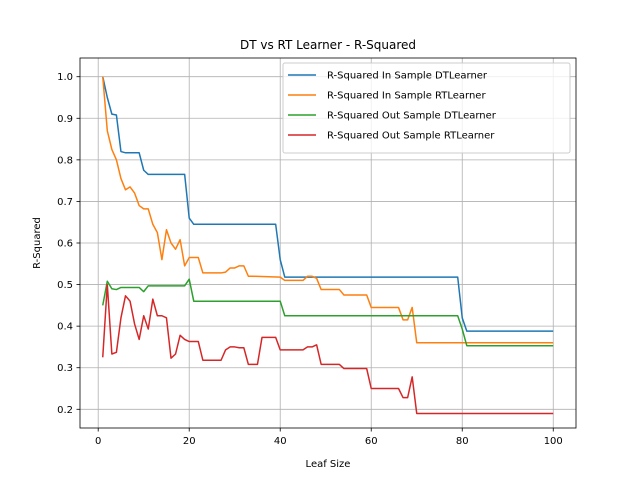 The height and width of the screenshot is (480, 640). Describe the element at coordinates (65, 160) in the screenshot. I see `y-tick-label: 0.8` at that location.